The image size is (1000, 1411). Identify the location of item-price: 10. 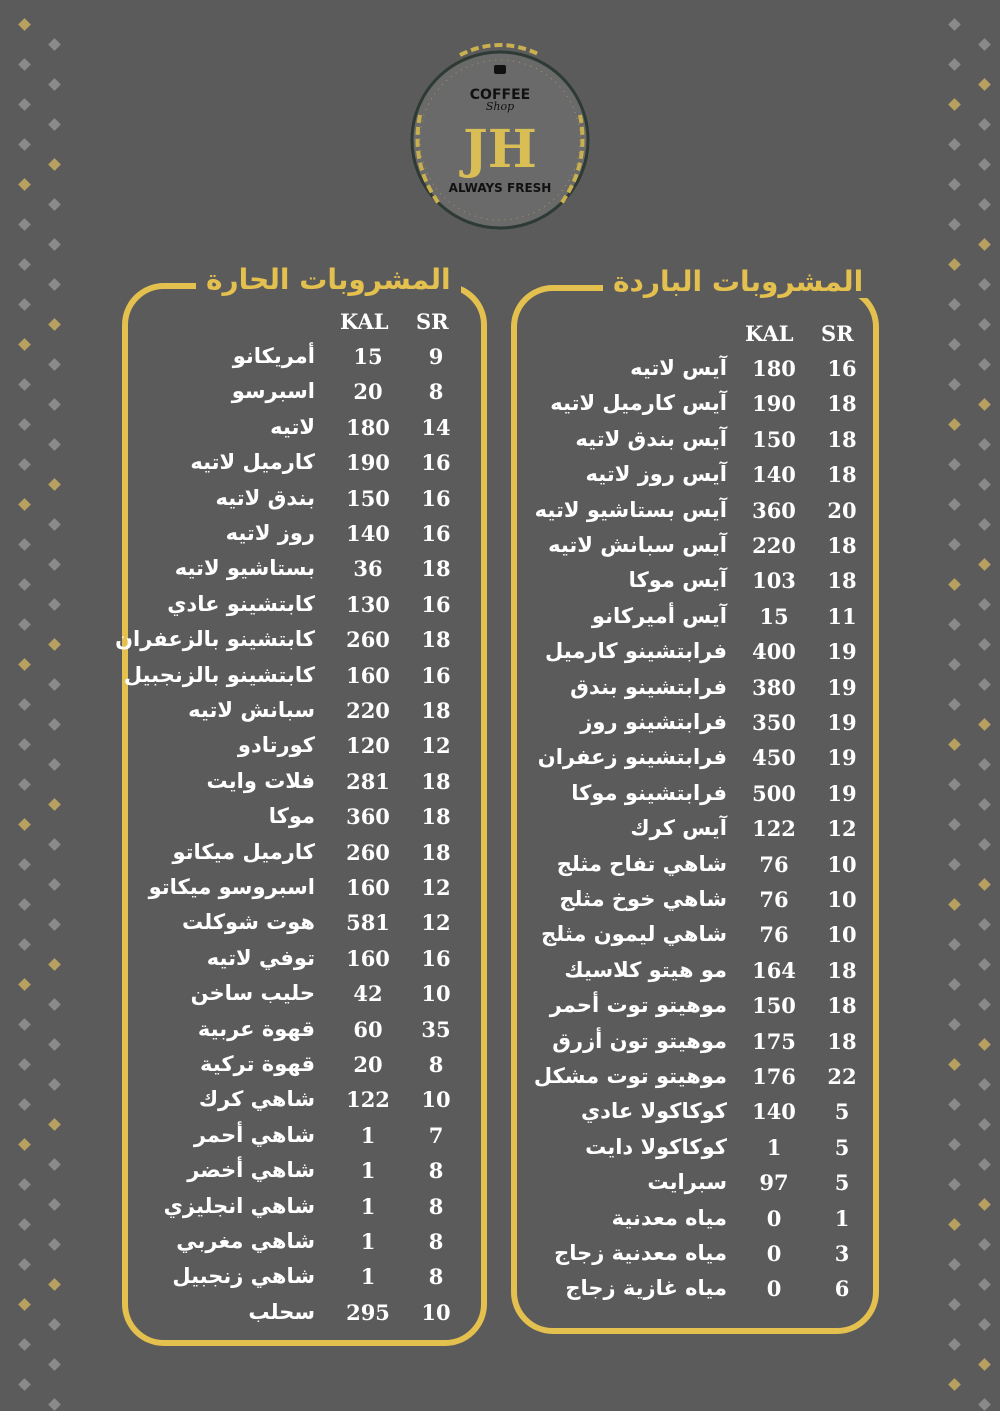
(436, 1312).